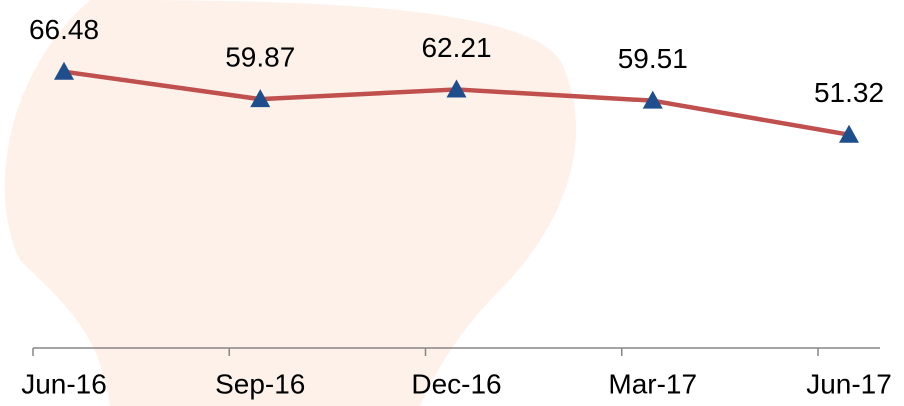 The image size is (904, 406). I want to click on data-label: 59.51, so click(653, 58).